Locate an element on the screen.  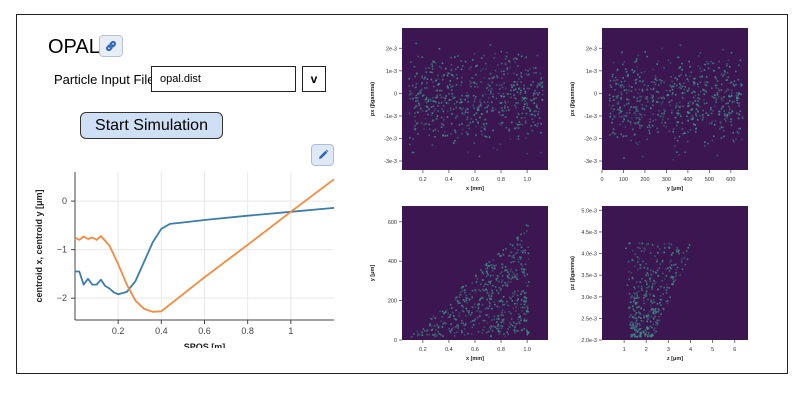
link-button is located at coordinates (111, 46).